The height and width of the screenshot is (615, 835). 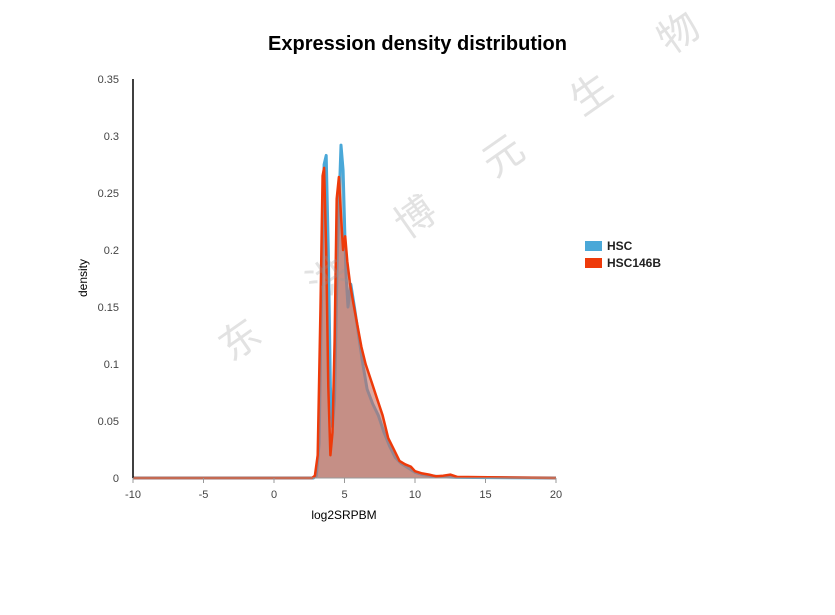 What do you see at coordinates (111, 365) in the screenshot?
I see `y-tick-label: 0.1` at bounding box center [111, 365].